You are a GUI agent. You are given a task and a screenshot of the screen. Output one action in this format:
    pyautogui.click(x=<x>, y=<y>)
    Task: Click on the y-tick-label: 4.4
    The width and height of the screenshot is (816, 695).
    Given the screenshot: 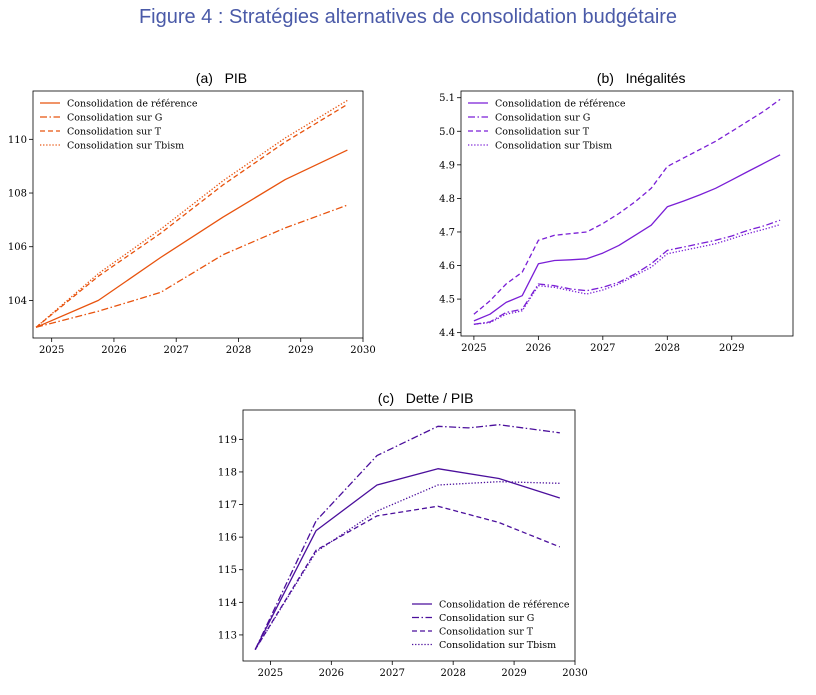 What is the action you would take?
    pyautogui.click(x=447, y=333)
    